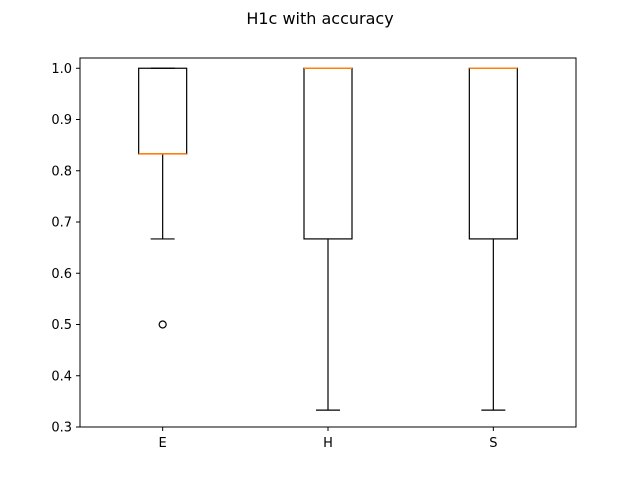  I want to click on y-tick-label: 0.7, so click(61, 223).